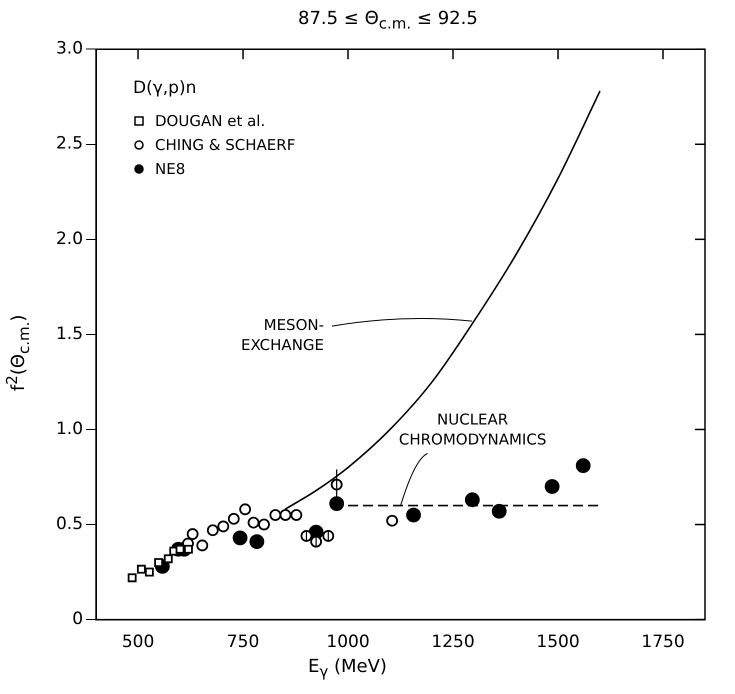 This screenshot has height=694, width=735. I want to click on chart-title: 87.5 ≤ Θ$_{c.m.}$ ≤ 92.5, so click(388, 20).